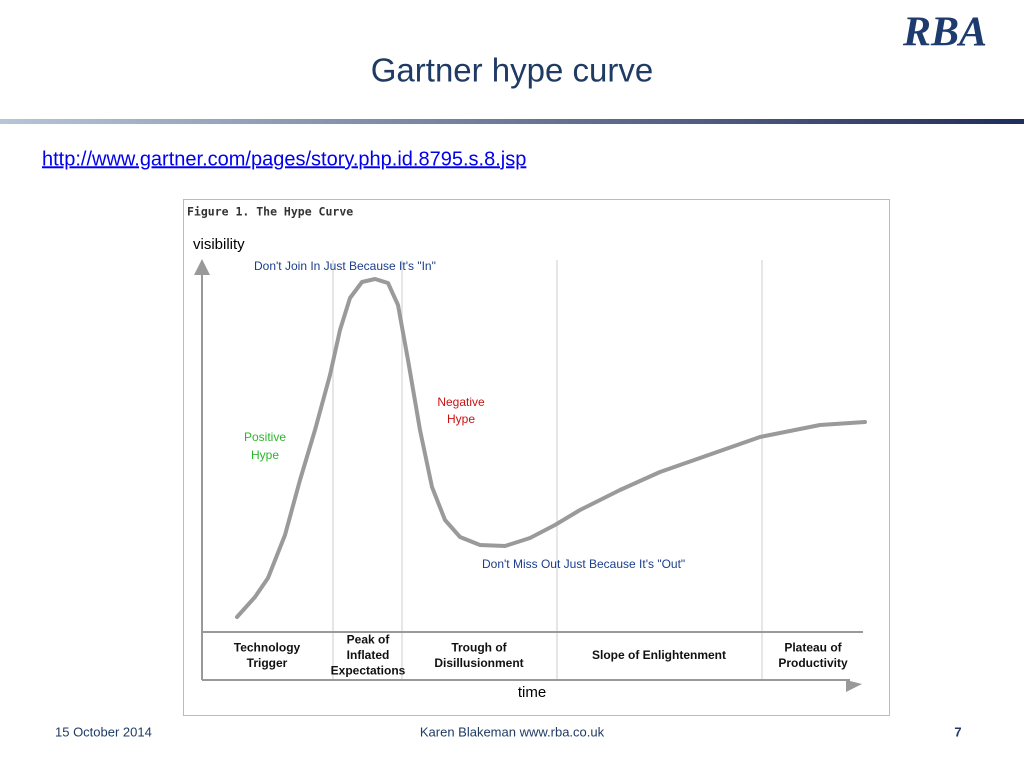  Describe the element at coordinates (368, 671) in the screenshot. I see `phase-label: Expectations` at that location.